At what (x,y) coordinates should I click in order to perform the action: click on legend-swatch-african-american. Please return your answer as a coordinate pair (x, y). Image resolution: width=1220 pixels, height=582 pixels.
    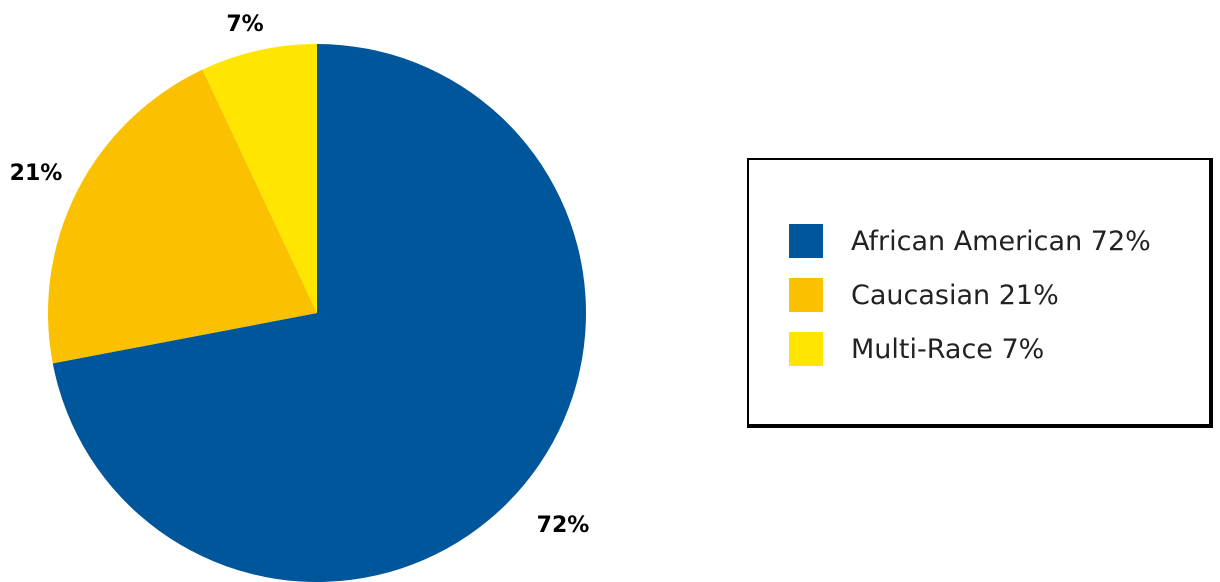
    Looking at the image, I should click on (806, 241).